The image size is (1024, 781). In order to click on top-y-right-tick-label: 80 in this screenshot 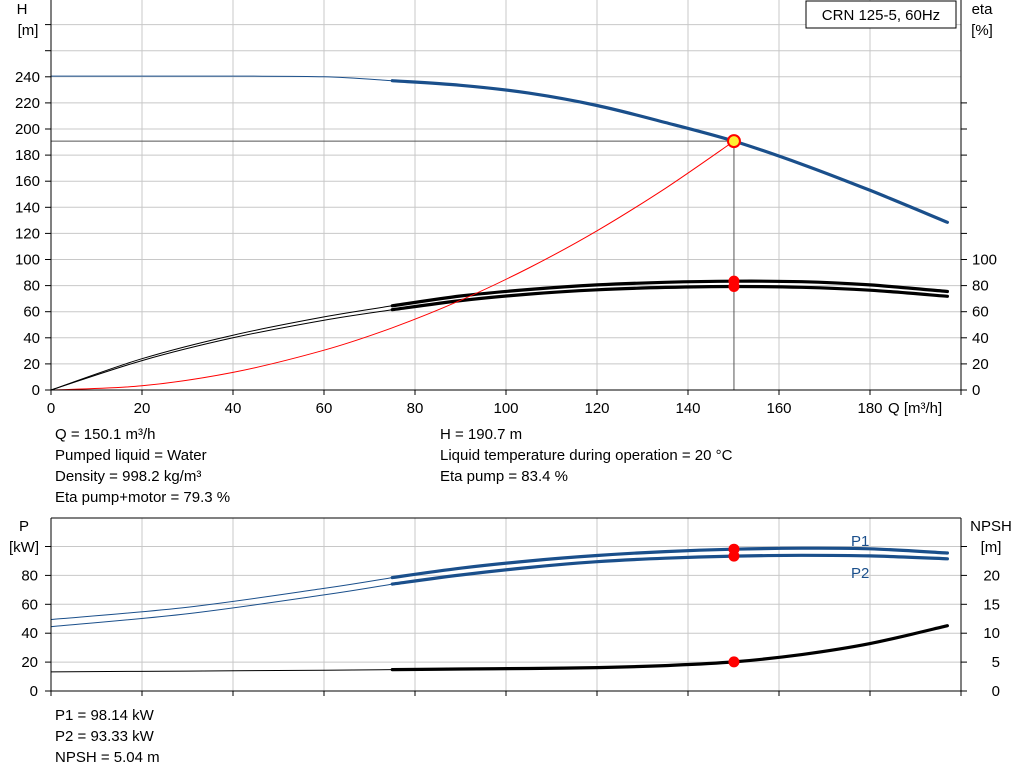, I will do `click(980, 286)`.